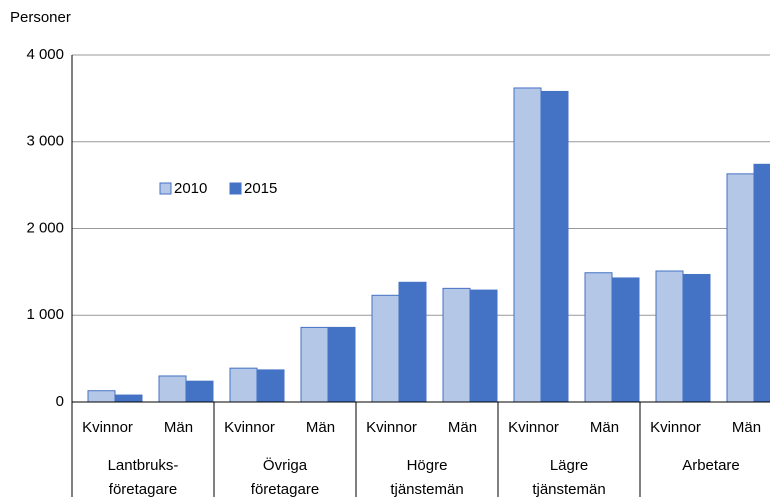  What do you see at coordinates (711, 465) in the screenshot?
I see `group-label: Arbetare` at bounding box center [711, 465].